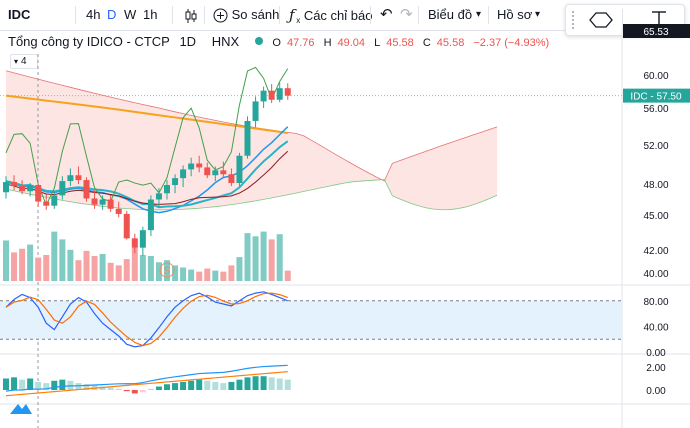 This screenshot has width=690, height=428. What do you see at coordinates (656, 353) in the screenshot?
I see `stoch-tick-label: 0.00` at bounding box center [656, 353].